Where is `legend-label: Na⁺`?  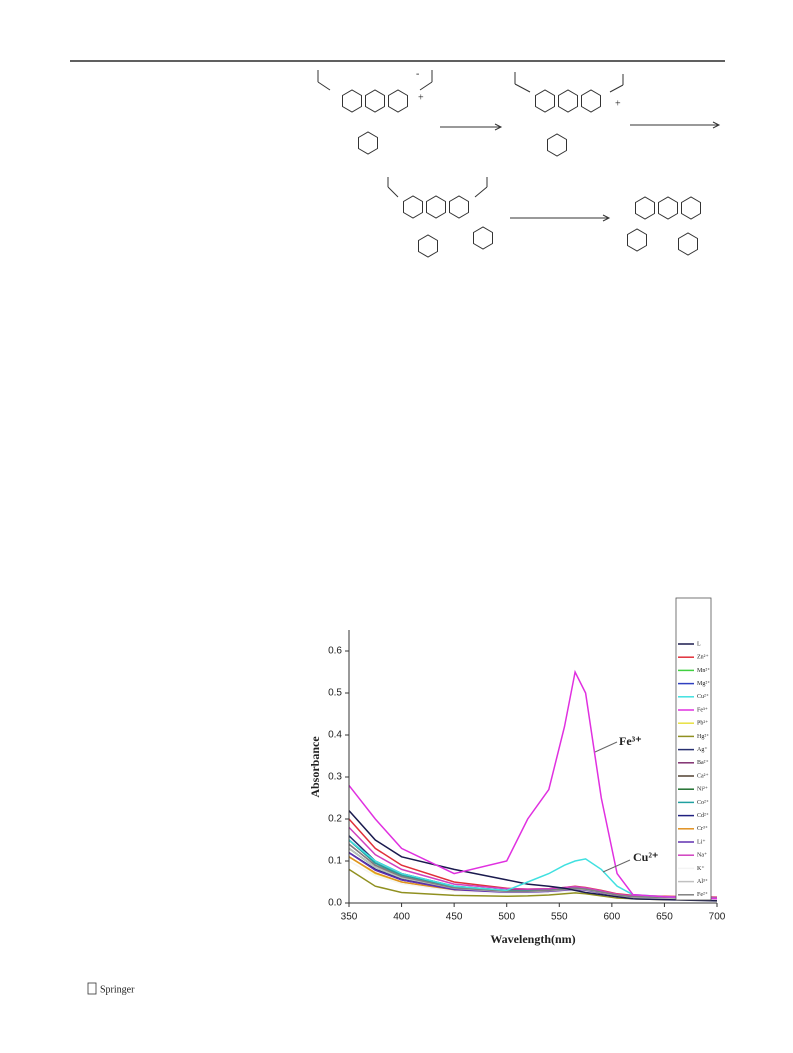 legend-label: Na⁺ is located at coordinates (702, 855).